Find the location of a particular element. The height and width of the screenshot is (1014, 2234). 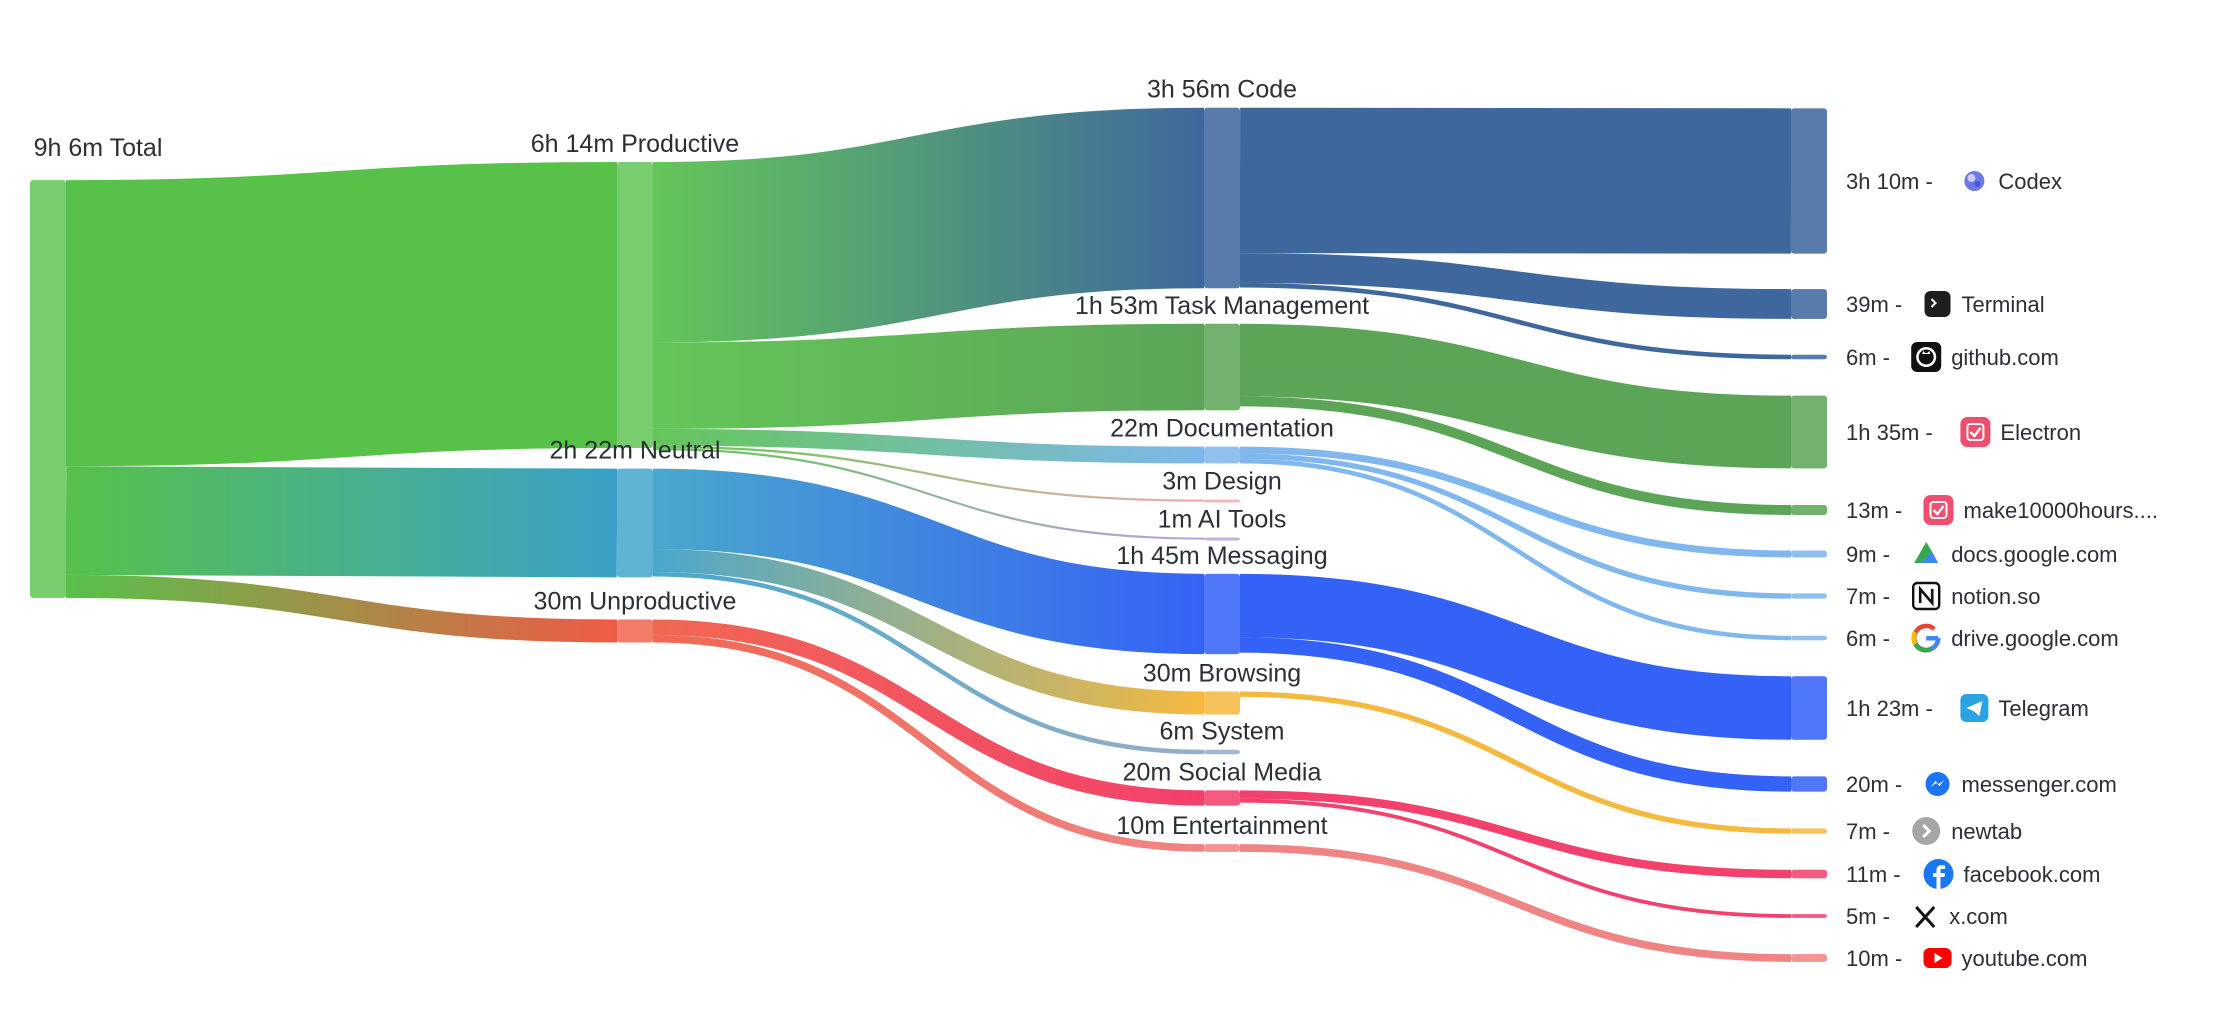

google-docs-icon is located at coordinates (1926, 552).